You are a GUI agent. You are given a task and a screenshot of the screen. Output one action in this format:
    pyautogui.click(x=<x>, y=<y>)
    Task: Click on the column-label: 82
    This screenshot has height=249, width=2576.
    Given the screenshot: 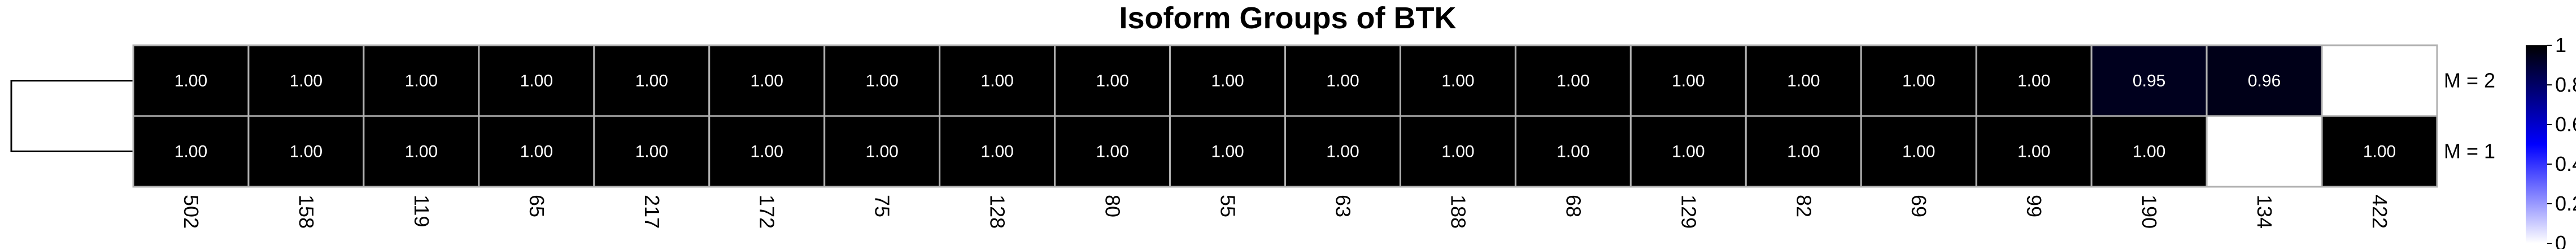 What is the action you would take?
    pyautogui.click(x=1803, y=206)
    